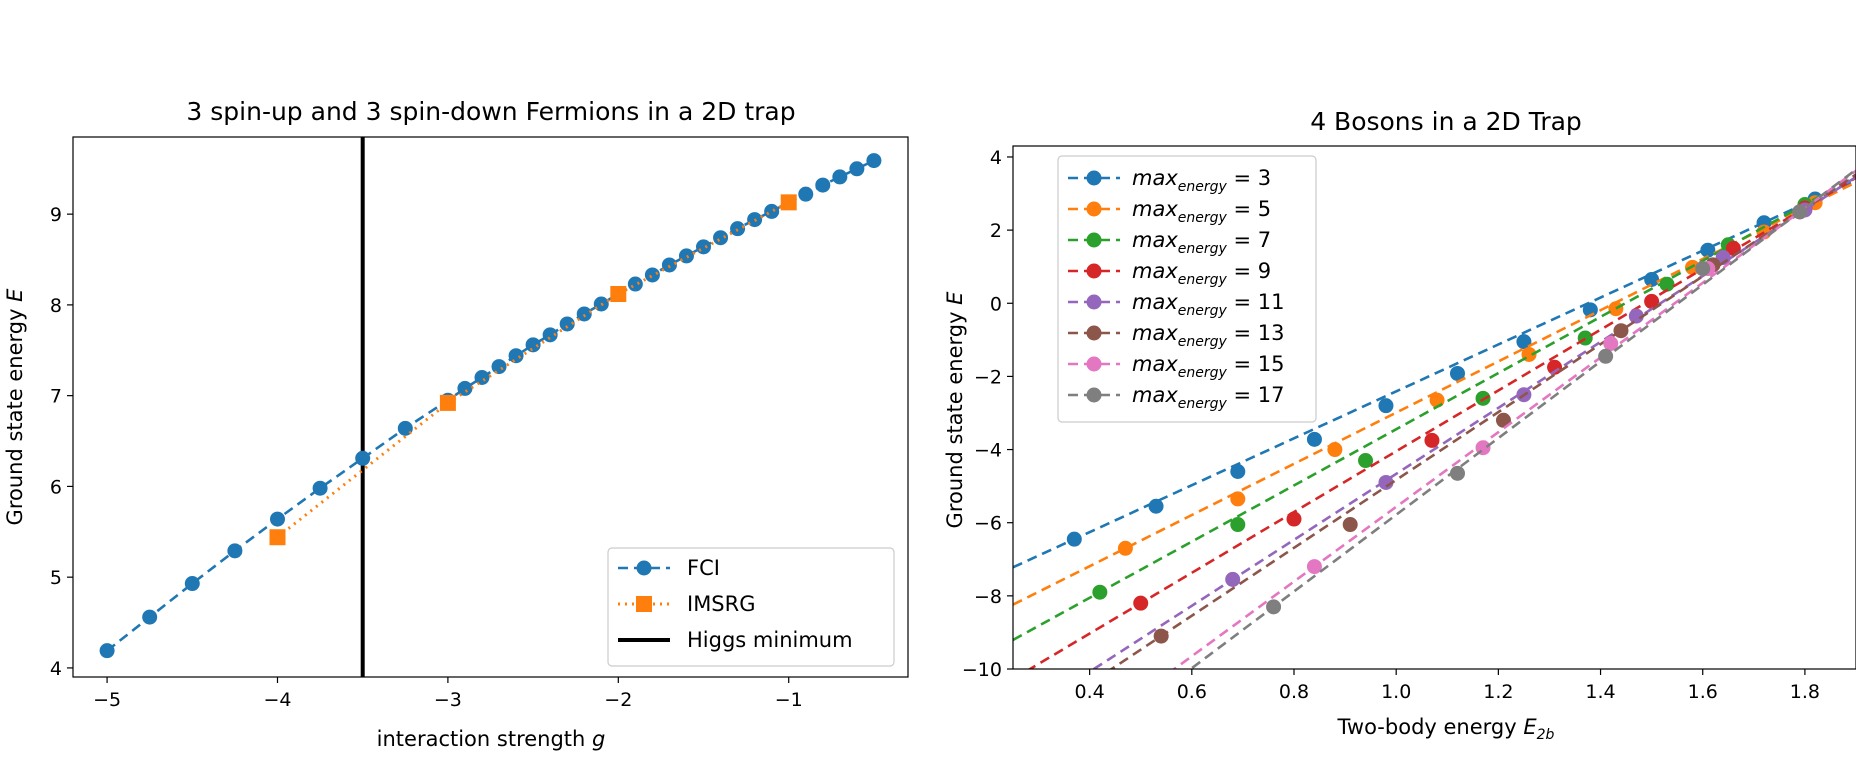 The image size is (1856, 774). I want to click on left-legend-label: IMSRG, so click(721, 604).